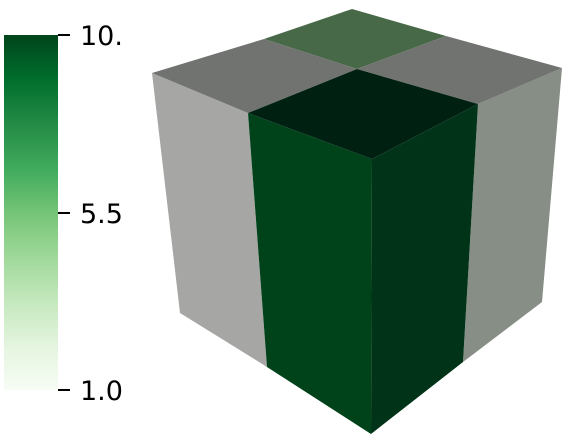 The image size is (571, 445). What do you see at coordinates (424, 269) in the screenshot?
I see `cube-front-right-face` at bounding box center [424, 269].